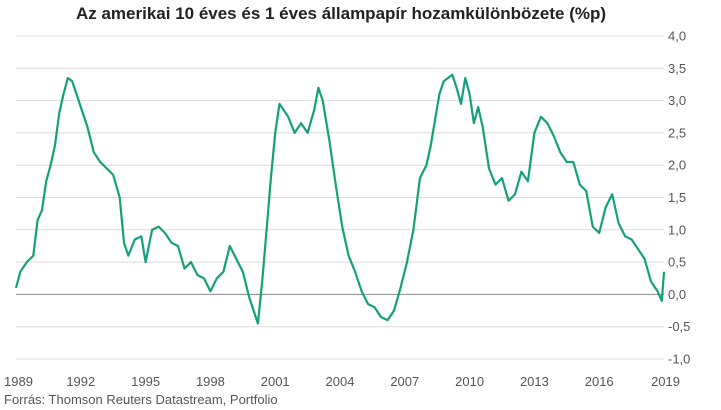 This screenshot has height=410, width=721. I want to click on x-tick-label: 2010, so click(469, 381).